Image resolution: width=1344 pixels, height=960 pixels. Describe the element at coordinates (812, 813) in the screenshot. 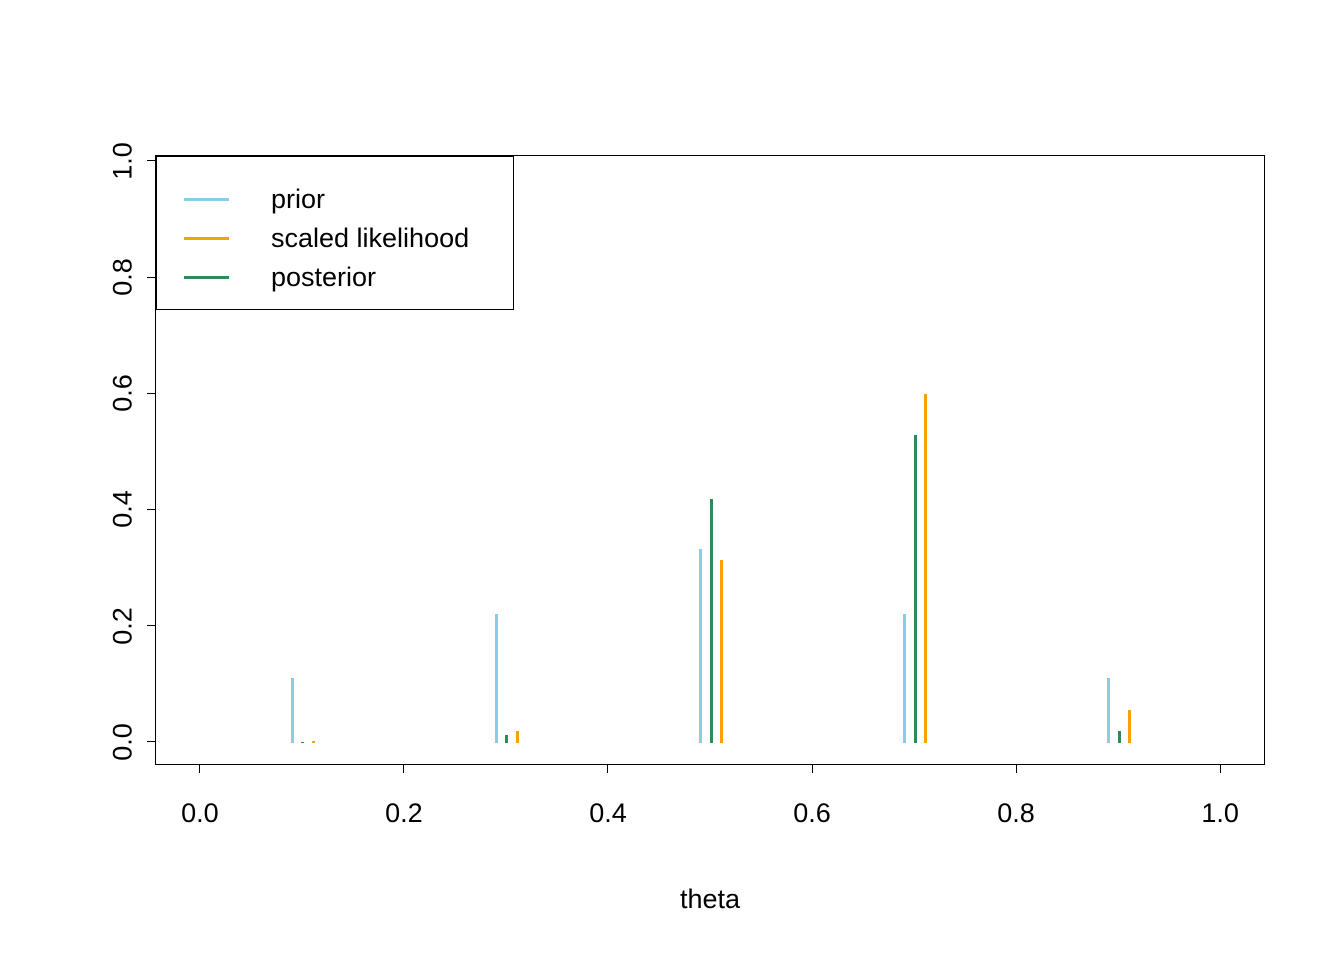

I see `x-tick-label: 0.6` at that location.